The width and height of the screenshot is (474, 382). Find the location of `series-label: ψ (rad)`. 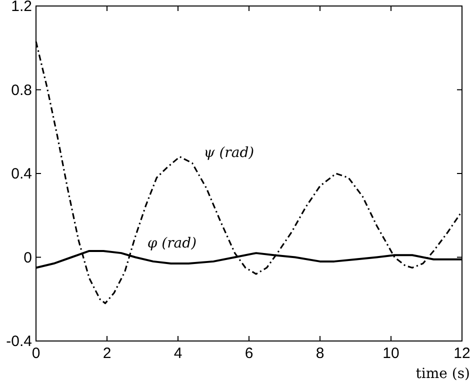

series-label: ψ (rad) is located at coordinates (229, 152).